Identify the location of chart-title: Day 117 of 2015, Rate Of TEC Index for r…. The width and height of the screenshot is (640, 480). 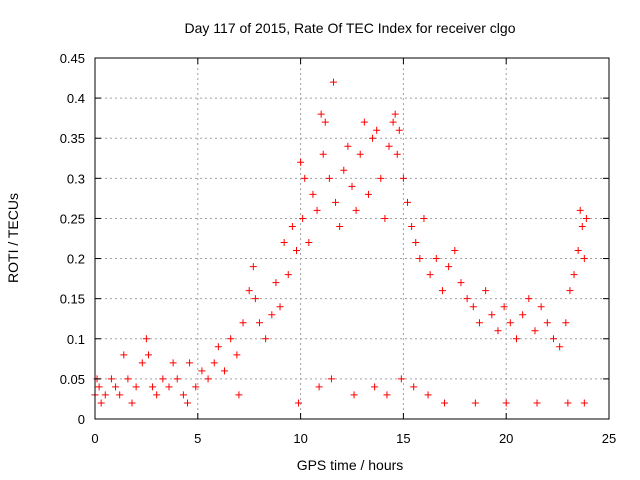
(350, 28).